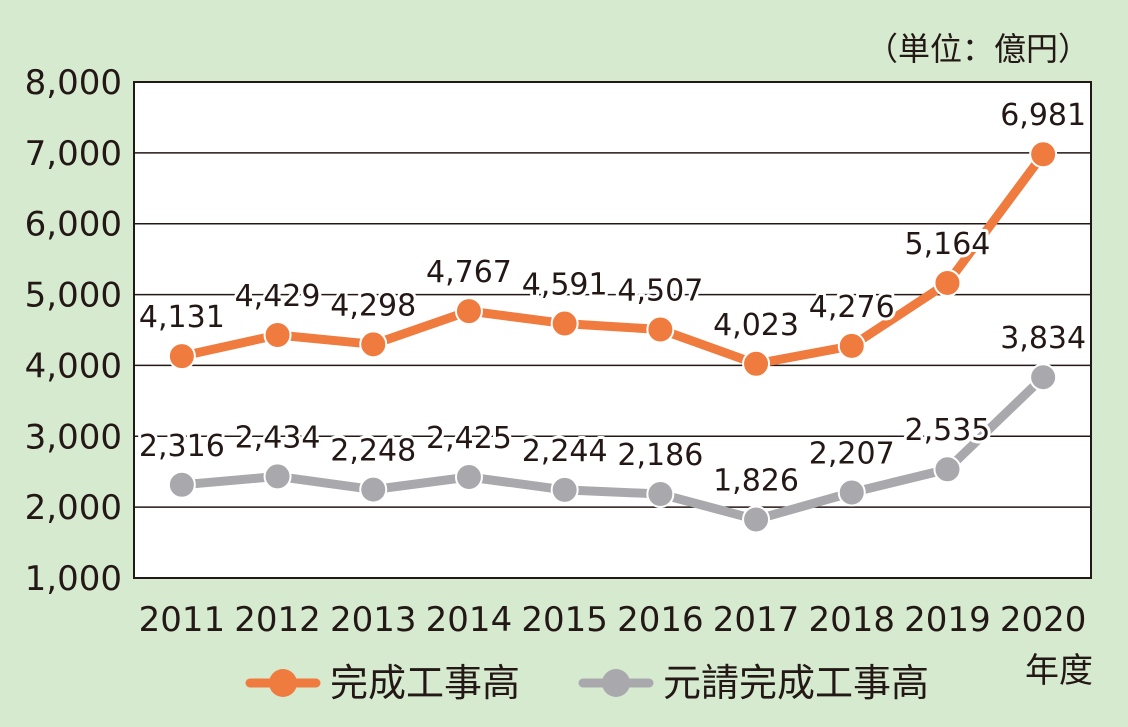  I want to click on data-point-0-2018, so click(851, 345).